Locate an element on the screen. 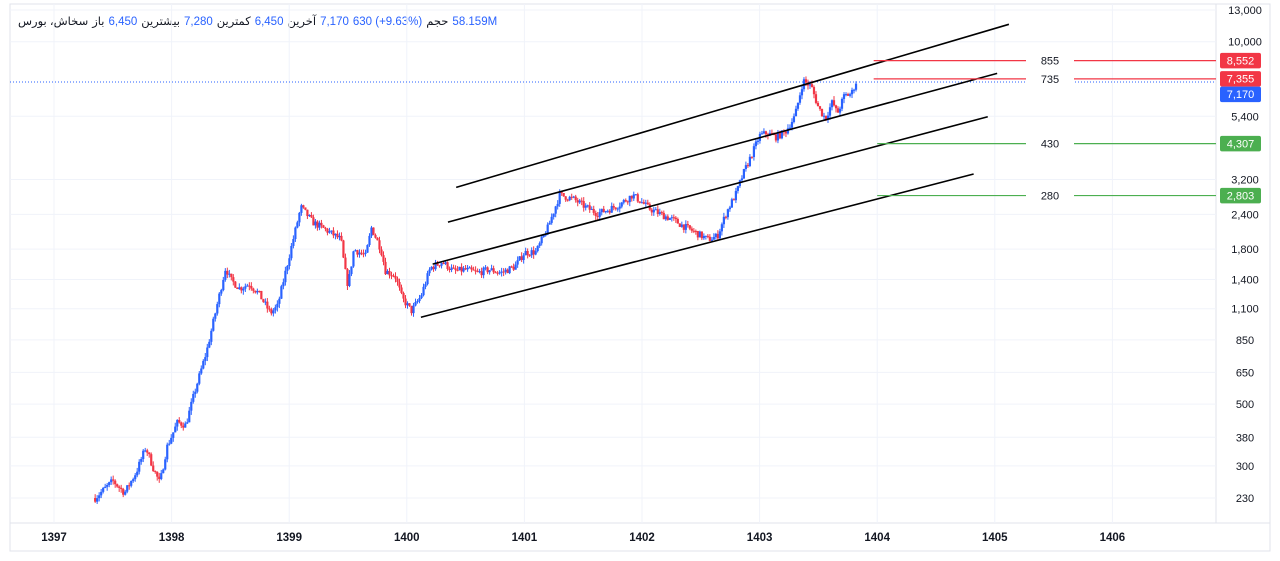 The height and width of the screenshot is (561, 1280). header-high-value: 7,280 is located at coordinates (198, 22).